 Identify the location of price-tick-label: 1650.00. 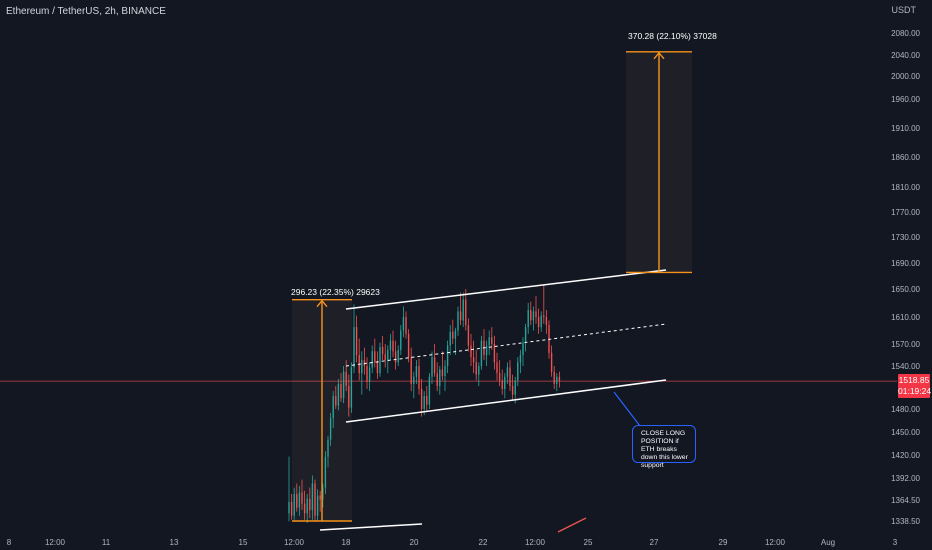
(905, 289).